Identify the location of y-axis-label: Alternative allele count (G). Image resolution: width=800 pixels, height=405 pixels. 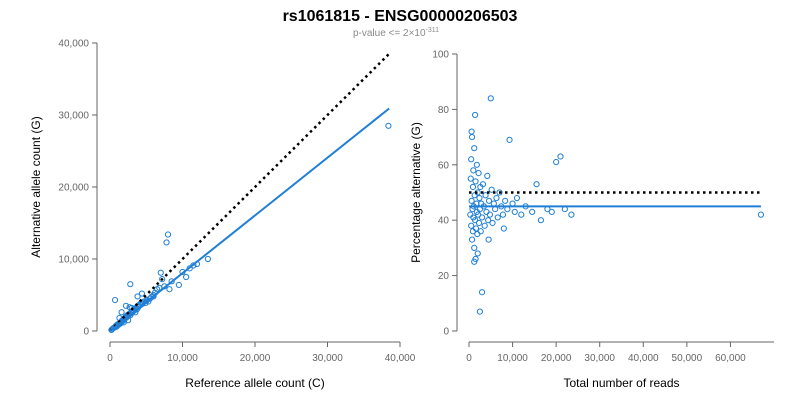
(36, 186).